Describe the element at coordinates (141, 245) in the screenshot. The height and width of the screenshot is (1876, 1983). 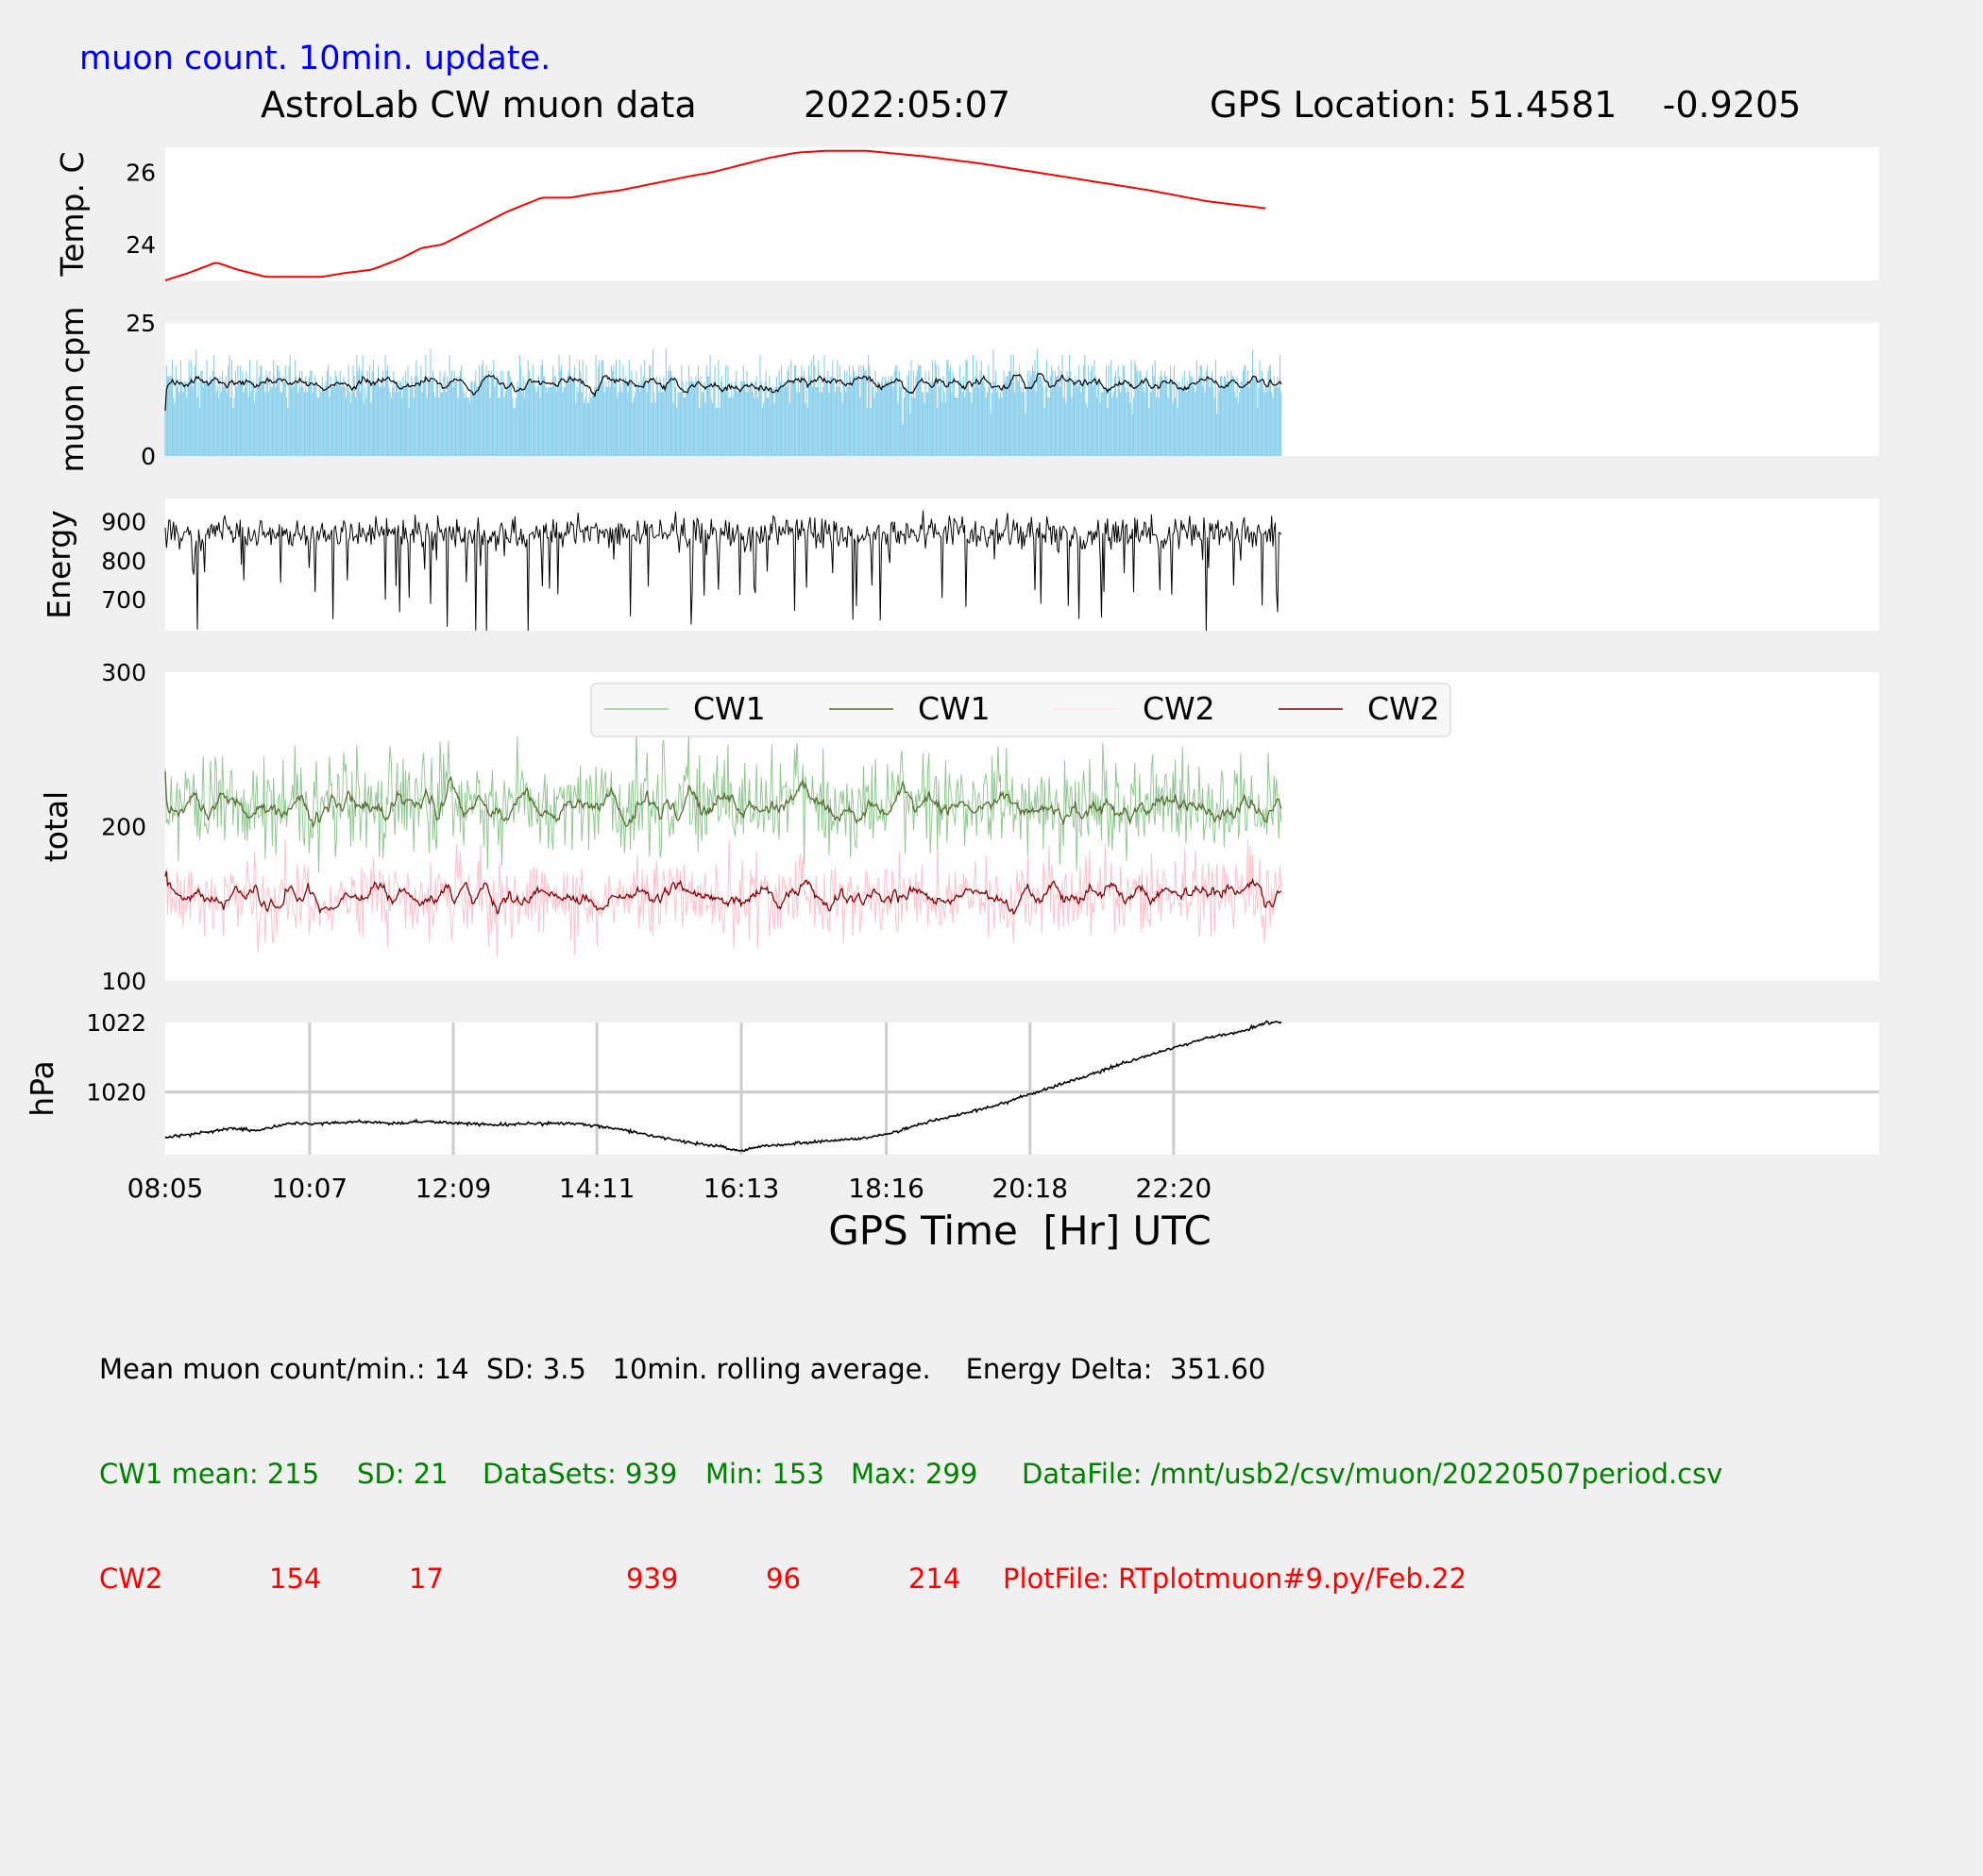
I see `temperature-ytick-24: 24` at that location.